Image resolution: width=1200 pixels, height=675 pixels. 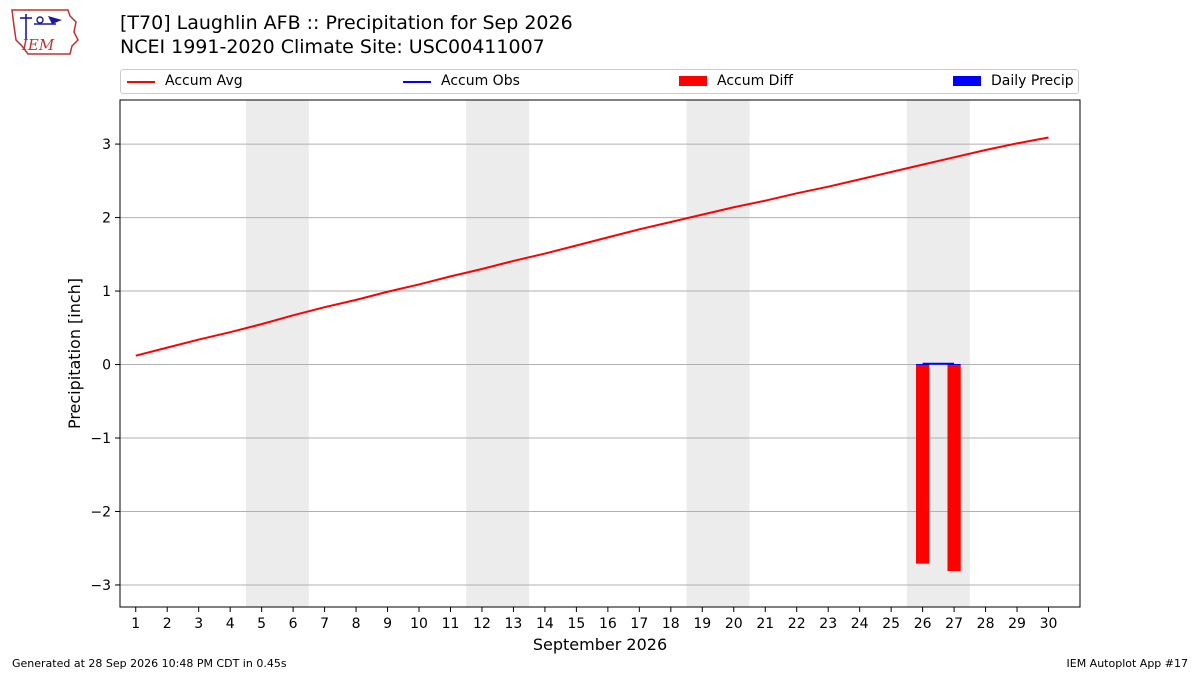 I want to click on x-tick-label: 1, so click(x=135, y=624).